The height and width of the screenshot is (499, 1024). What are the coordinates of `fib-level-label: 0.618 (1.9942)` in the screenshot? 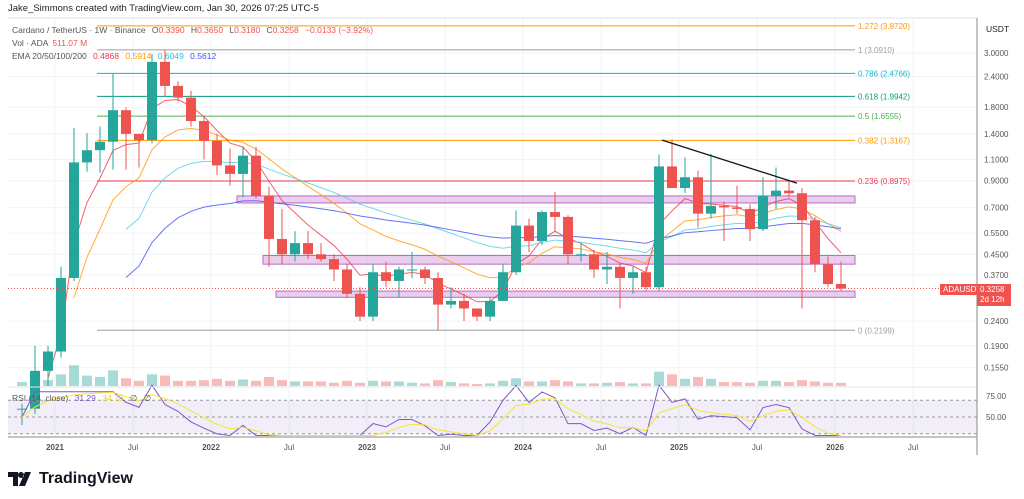 It's located at (884, 96).